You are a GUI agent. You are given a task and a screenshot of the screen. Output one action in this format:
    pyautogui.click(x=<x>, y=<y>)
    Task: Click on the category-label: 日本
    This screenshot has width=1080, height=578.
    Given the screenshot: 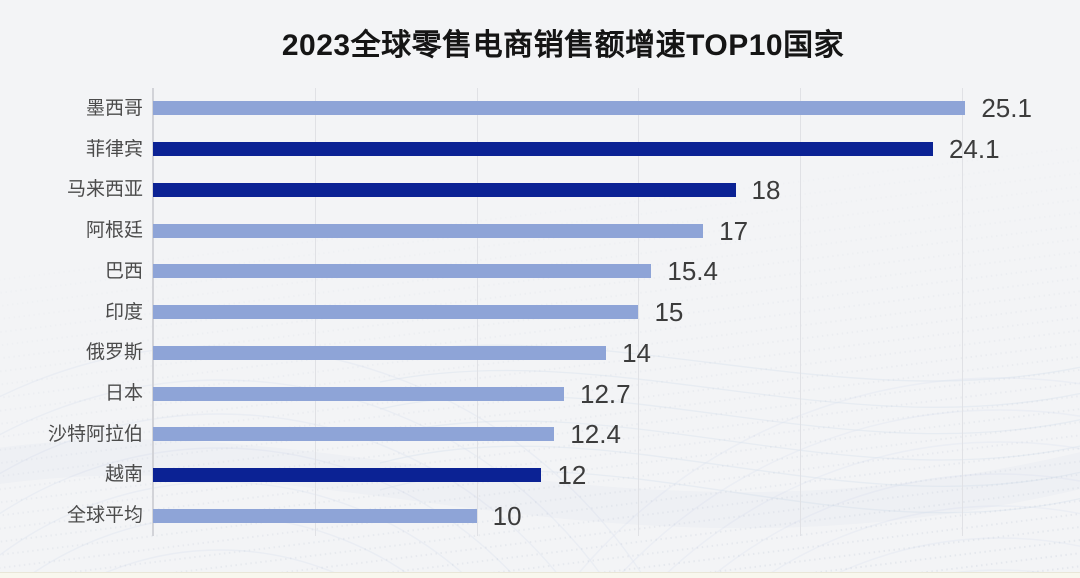 What is the action you would take?
    pyautogui.click(x=123, y=393)
    